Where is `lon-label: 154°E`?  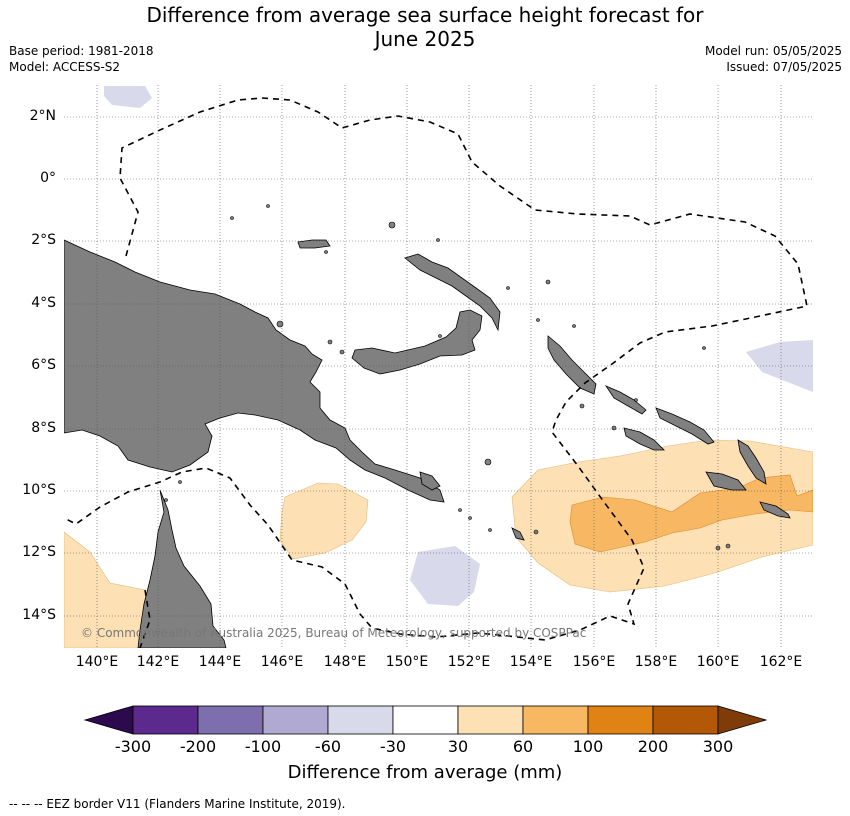
lon-label: 154°E is located at coordinates (531, 662).